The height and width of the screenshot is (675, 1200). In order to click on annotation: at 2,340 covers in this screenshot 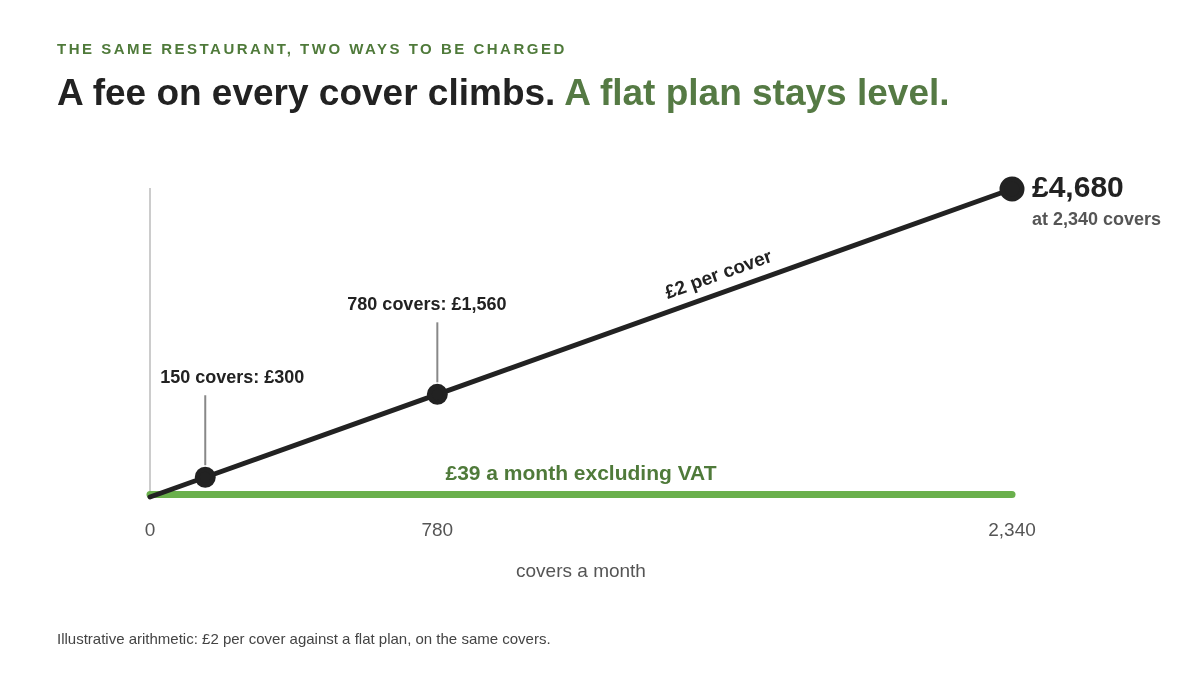, I will do `click(1097, 218)`.